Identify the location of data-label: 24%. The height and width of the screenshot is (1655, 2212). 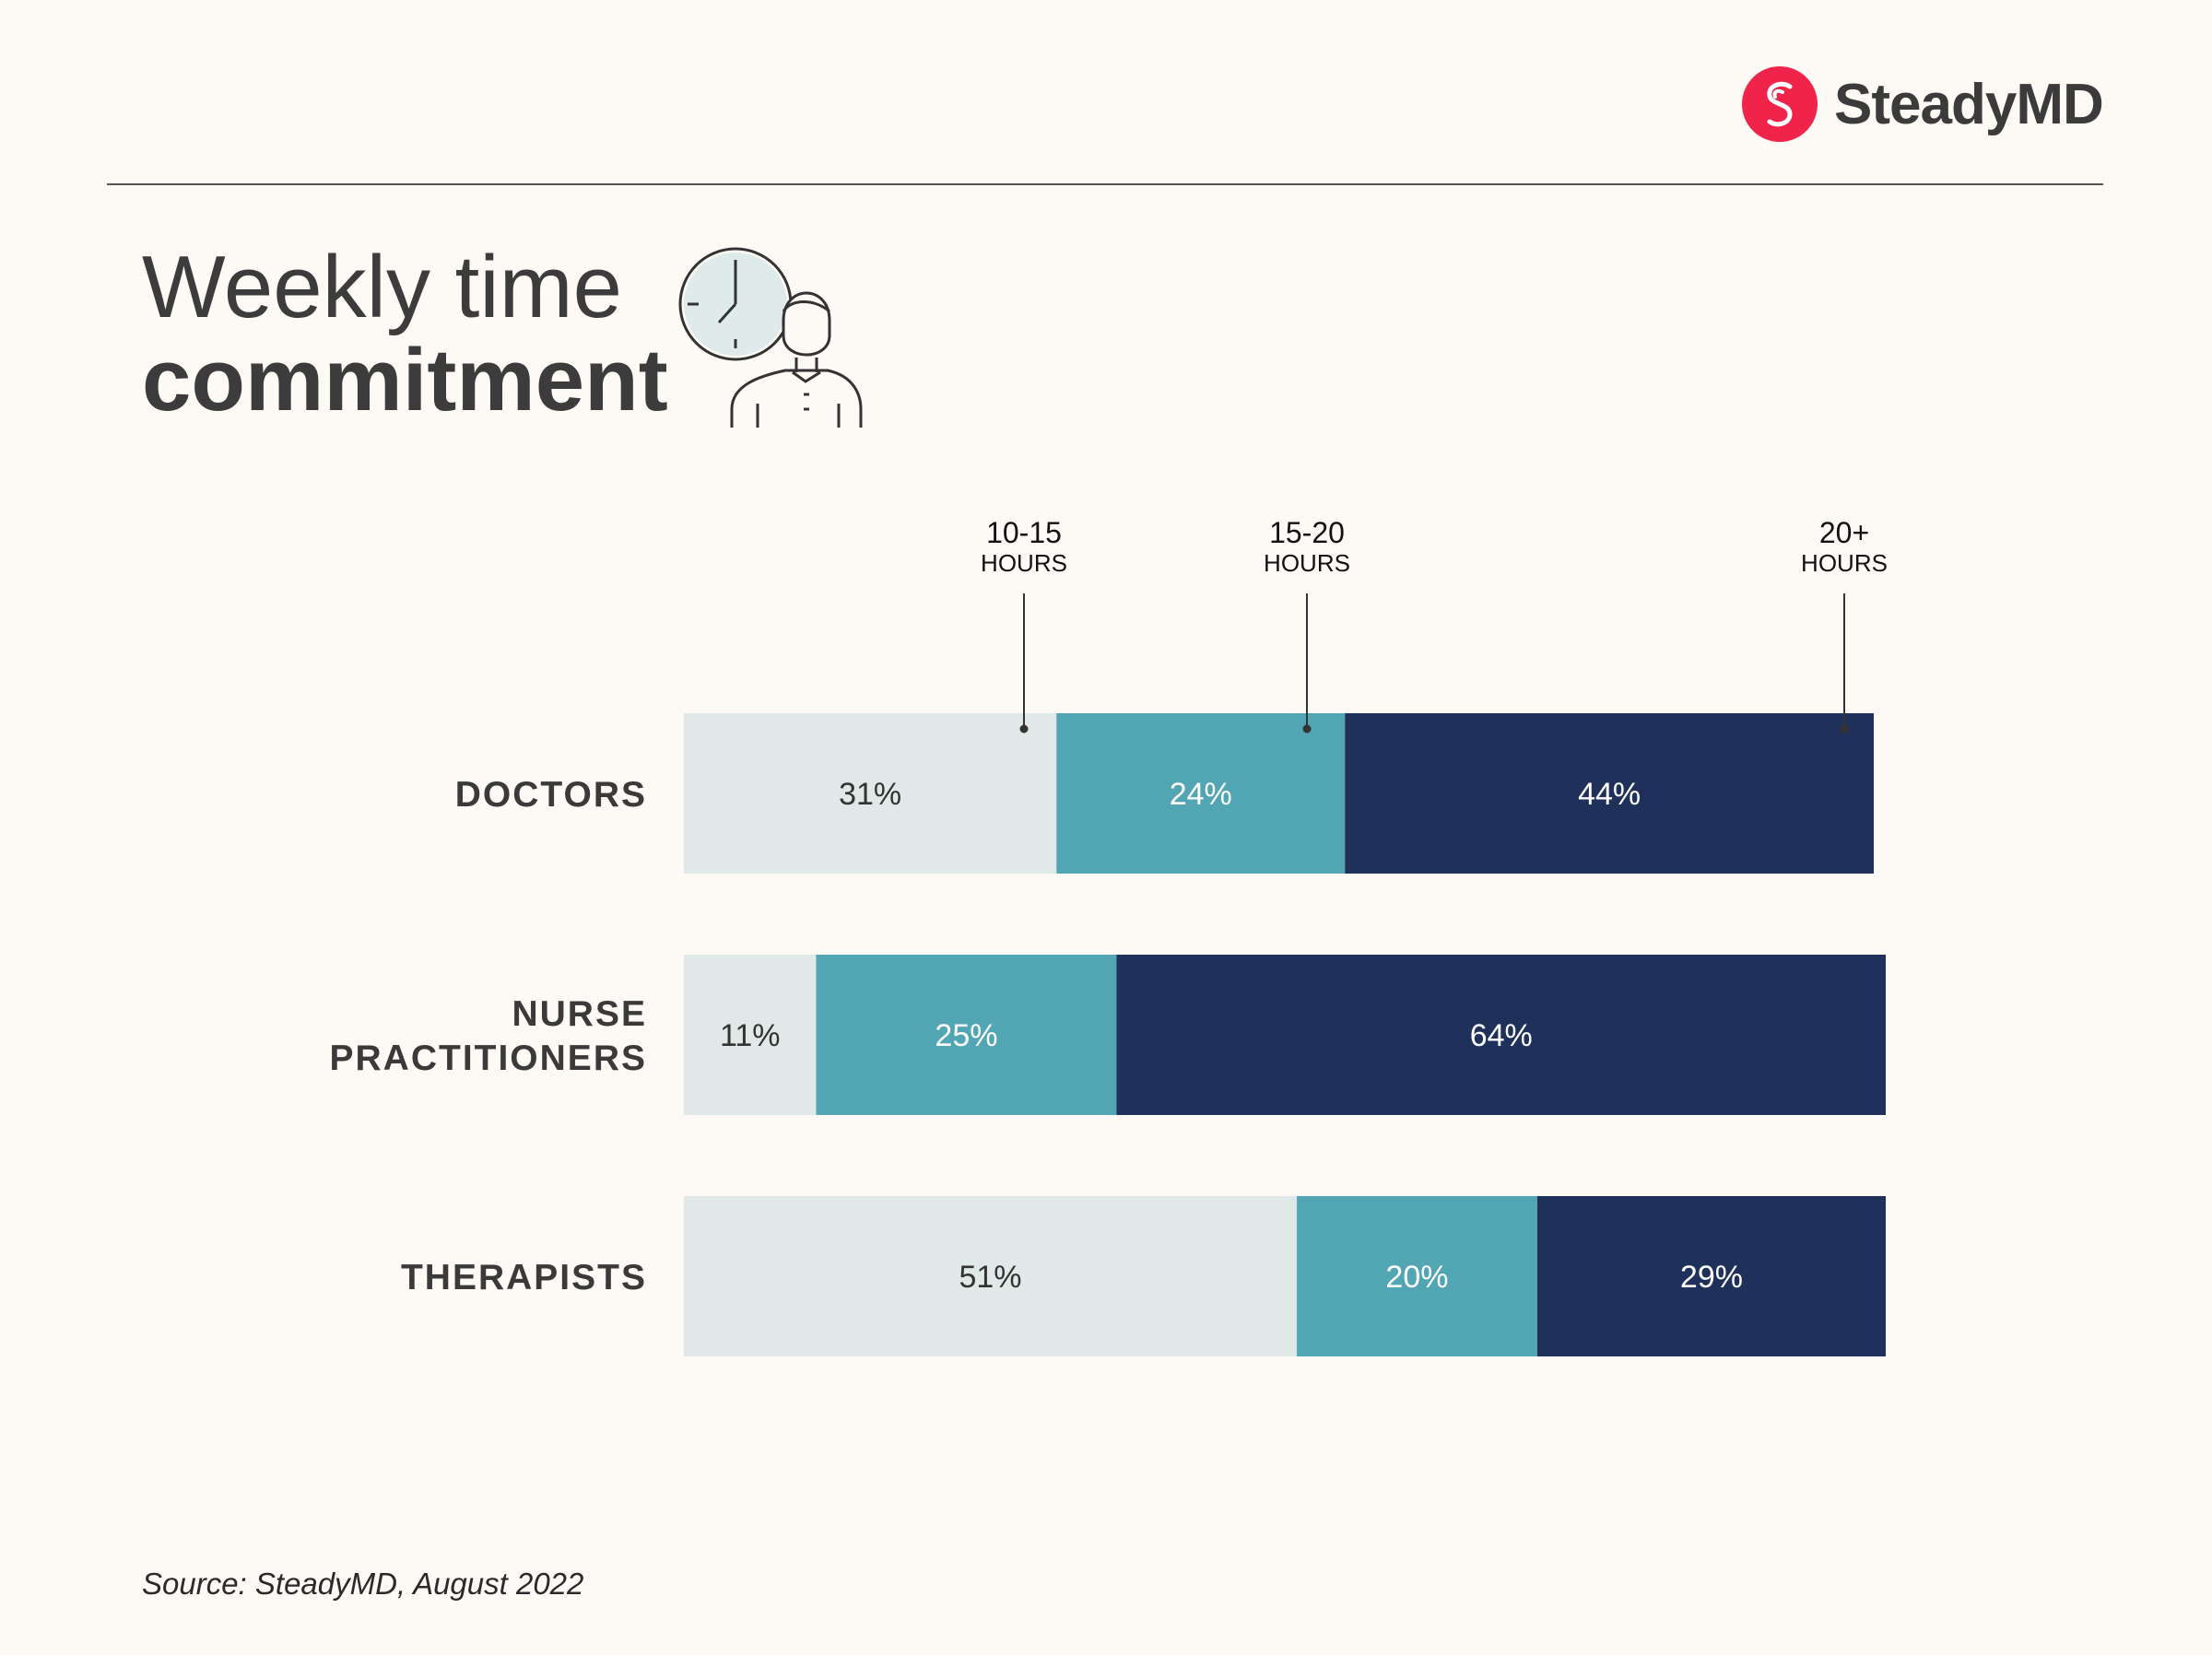
(1201, 794).